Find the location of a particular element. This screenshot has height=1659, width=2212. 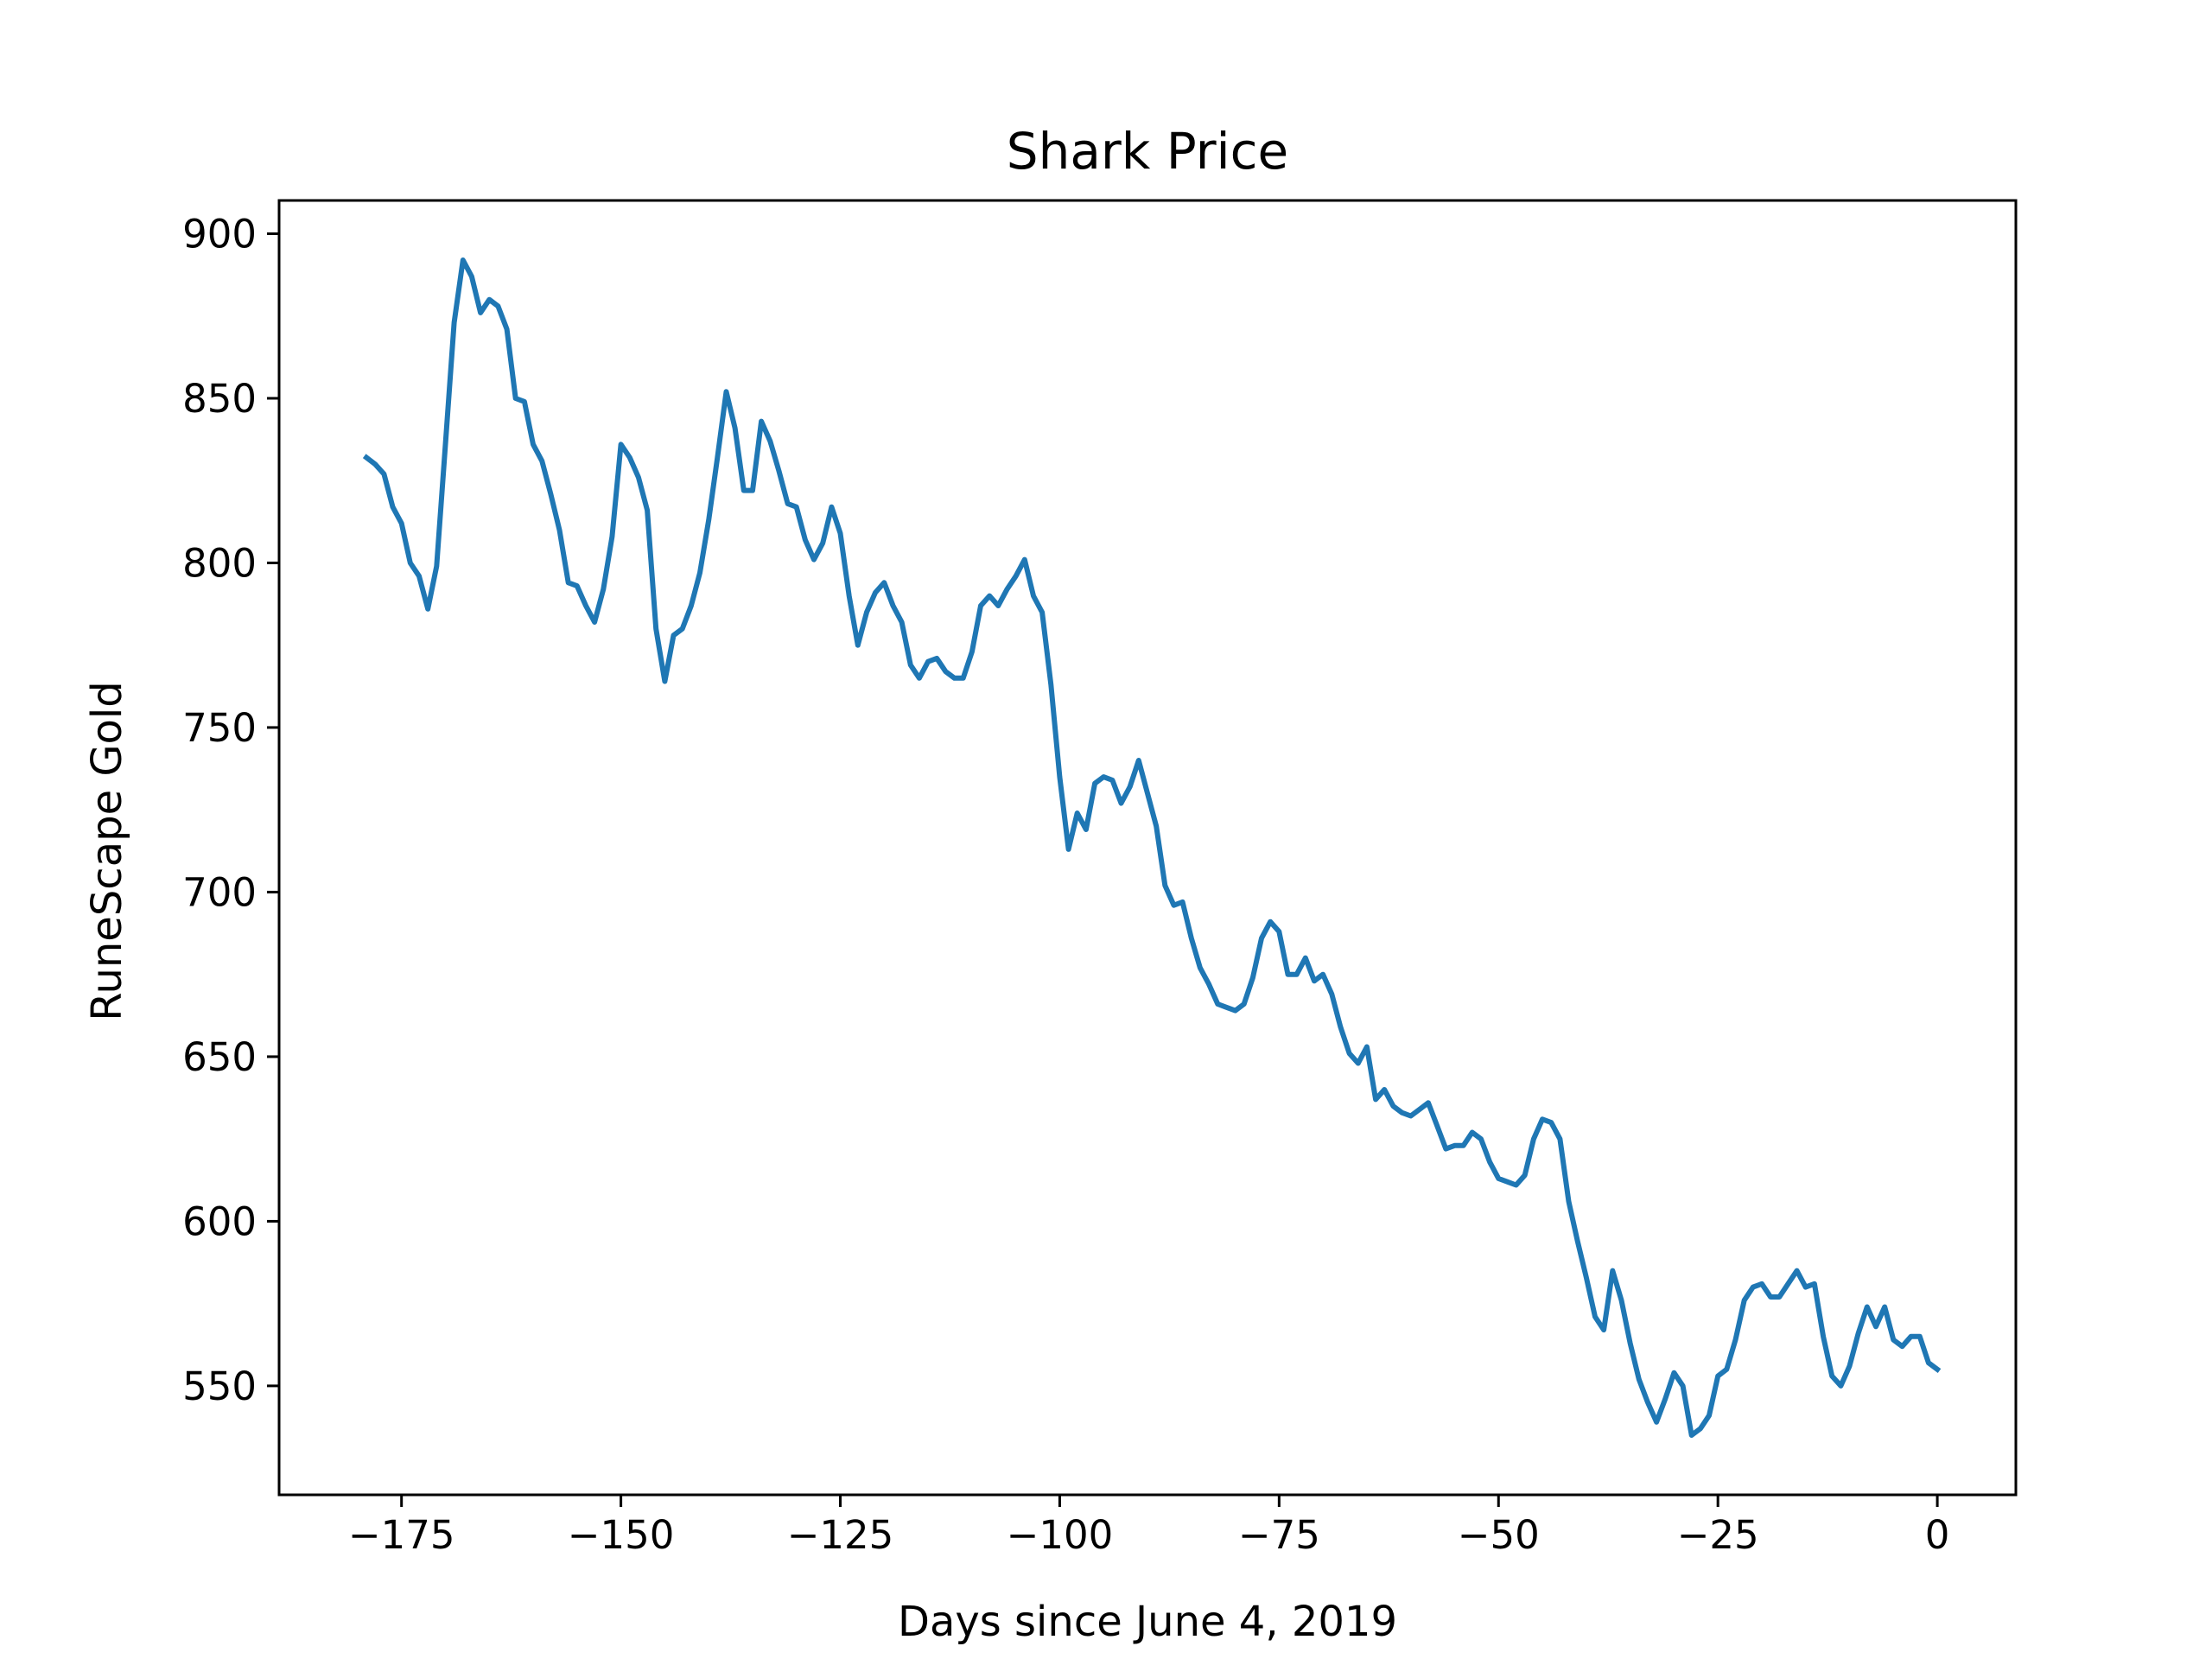

x-tick-label: 0 is located at coordinates (1937, 1535).